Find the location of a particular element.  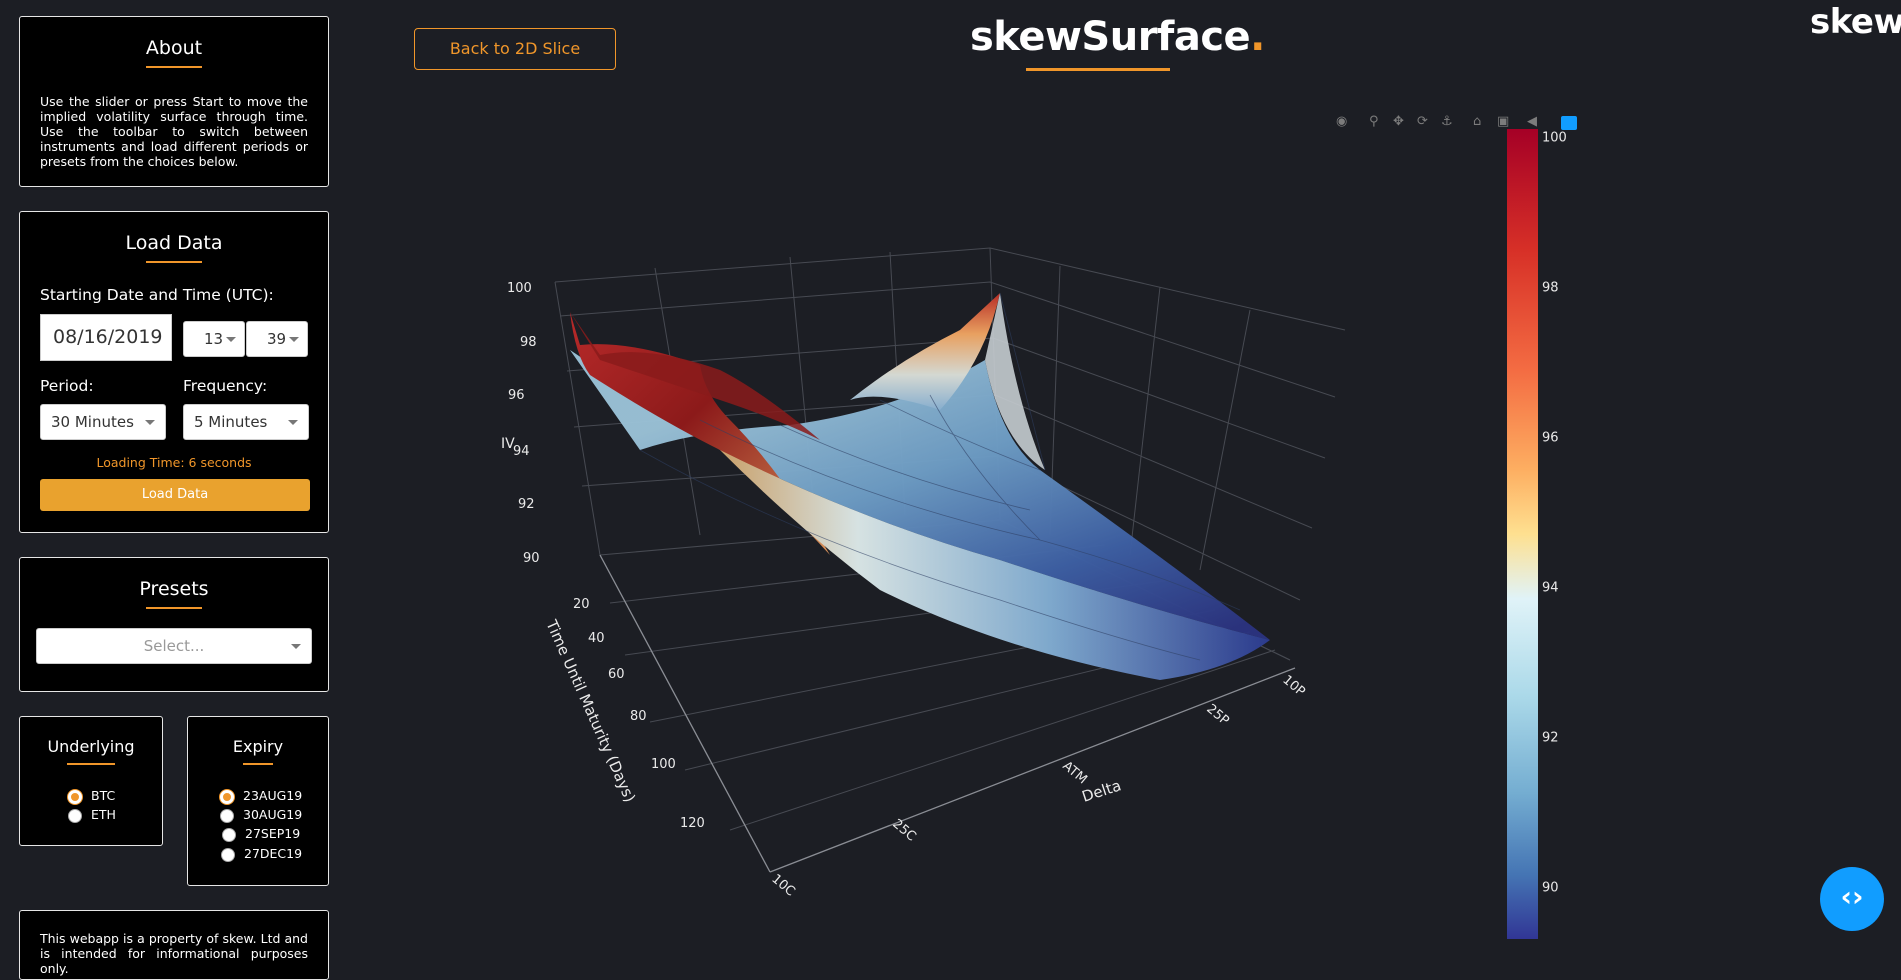

expiry-30aug19-label: 30AUG19 is located at coordinates (273, 814).